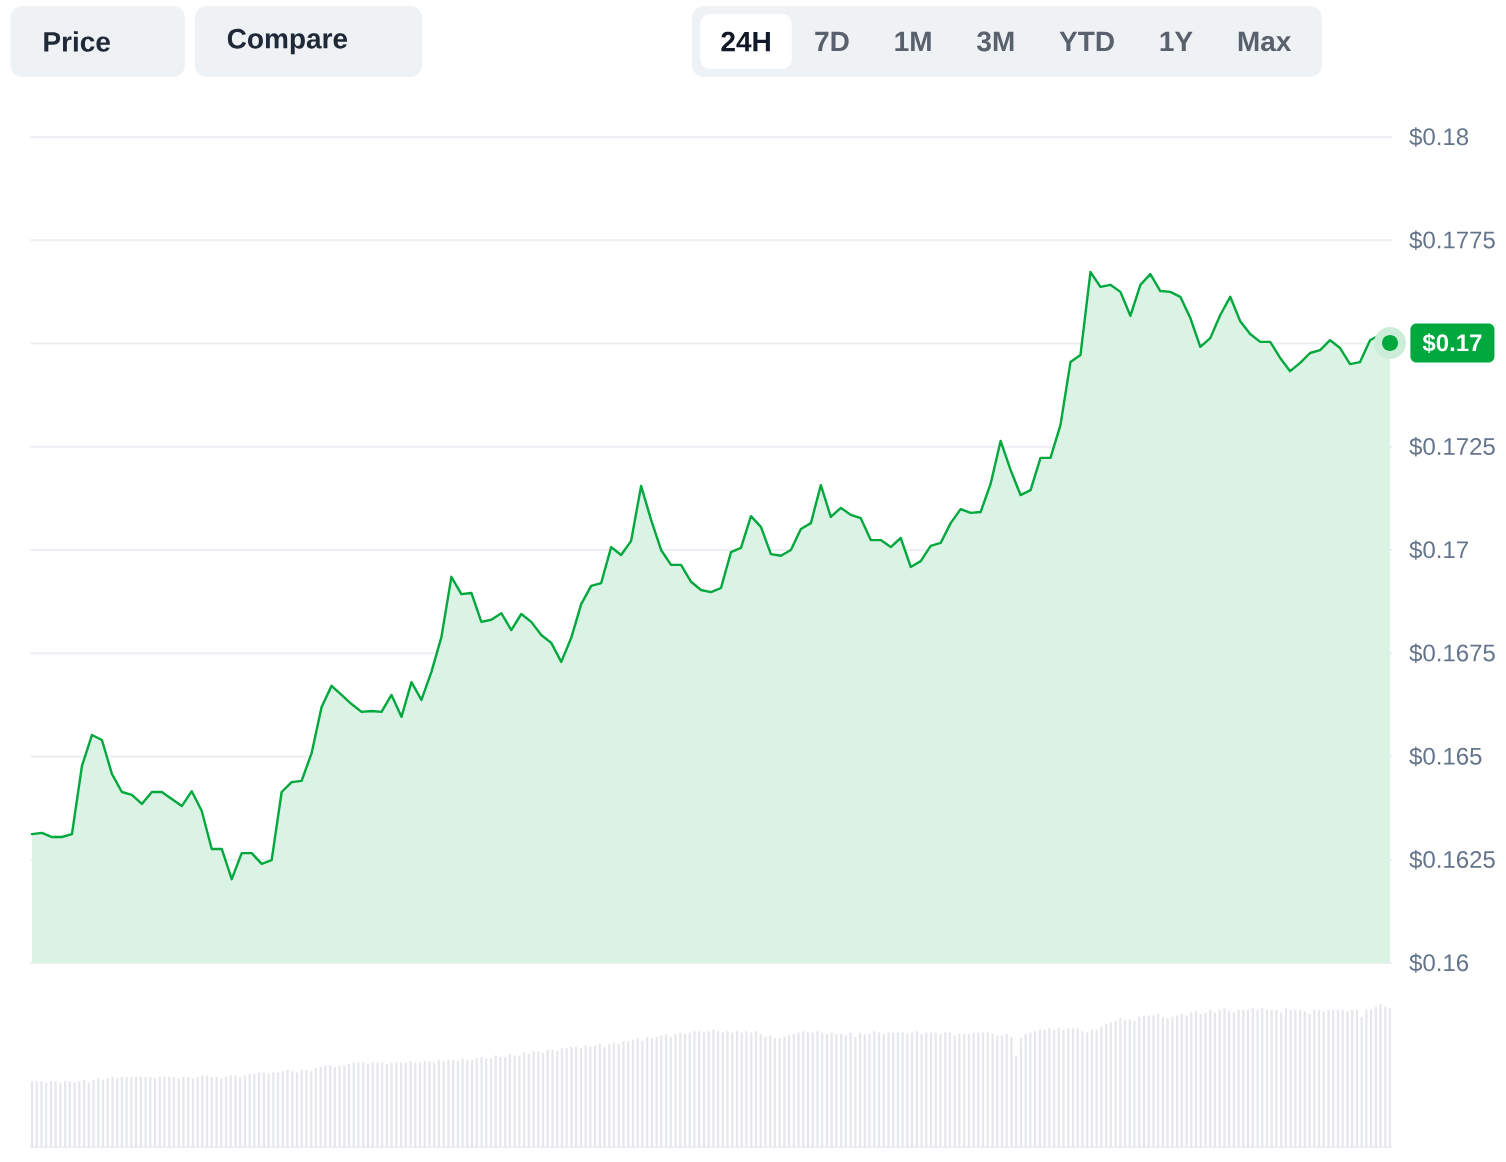 The width and height of the screenshot is (1506, 1162). I want to click on text: 1M, so click(913, 41).